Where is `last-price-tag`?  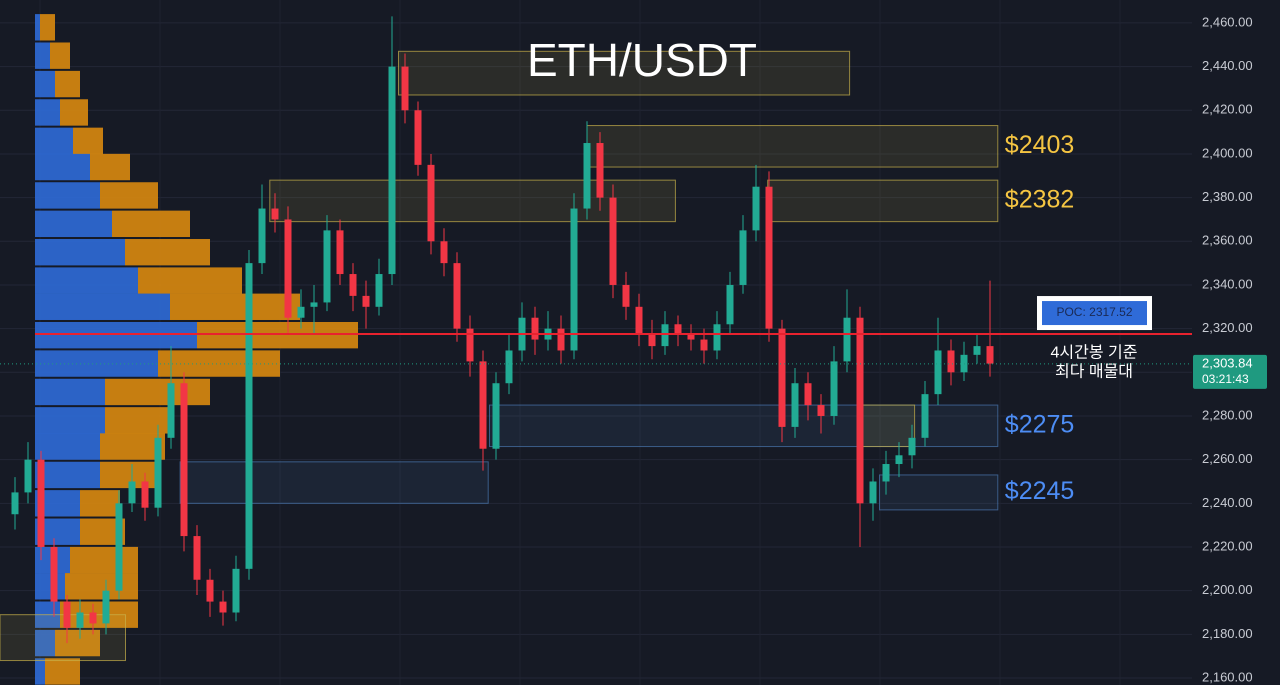 last-price-tag is located at coordinates (1230, 371).